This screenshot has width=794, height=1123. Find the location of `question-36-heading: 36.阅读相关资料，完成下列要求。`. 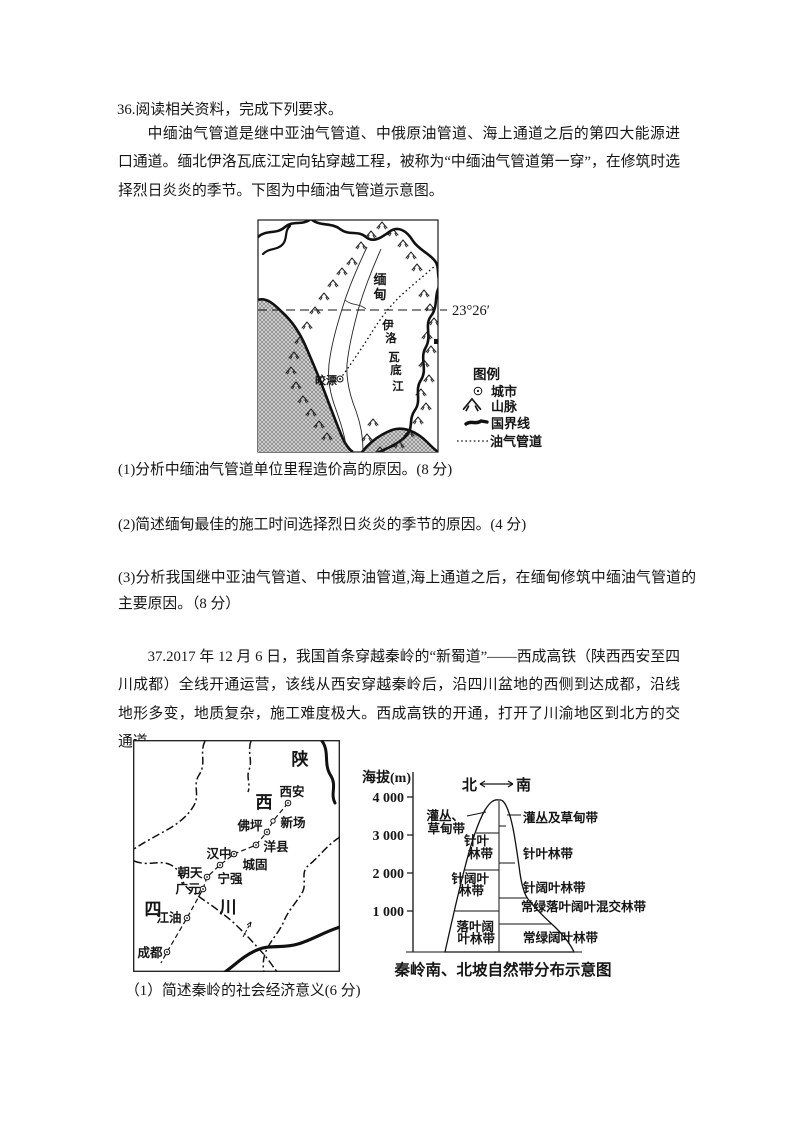

question-36-heading: 36.阅读相关资料，完成下列要求。 is located at coordinates (230, 110).